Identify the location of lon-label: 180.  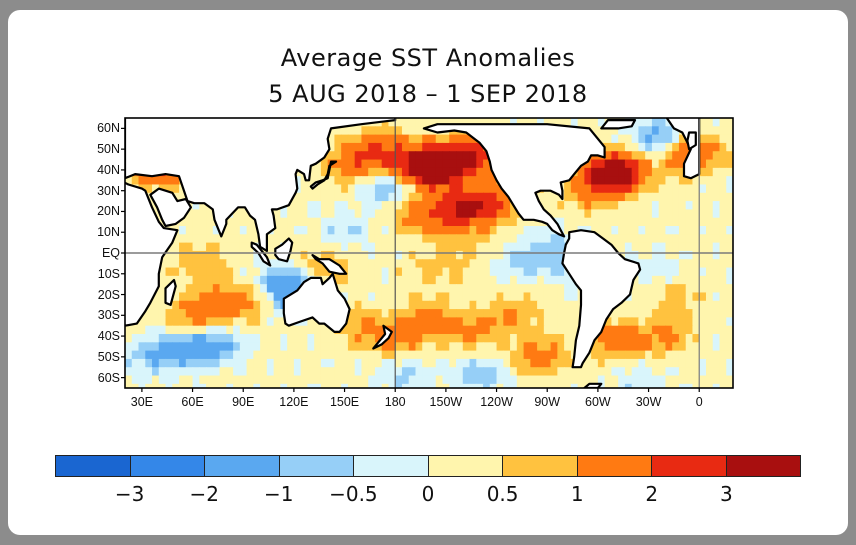
(395, 402).